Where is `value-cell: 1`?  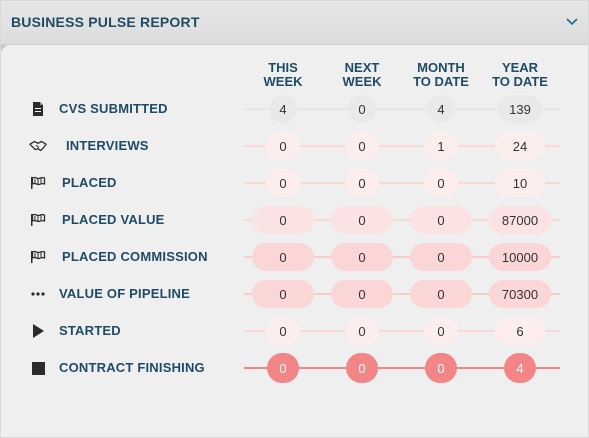 value-cell: 1 is located at coordinates (441, 146).